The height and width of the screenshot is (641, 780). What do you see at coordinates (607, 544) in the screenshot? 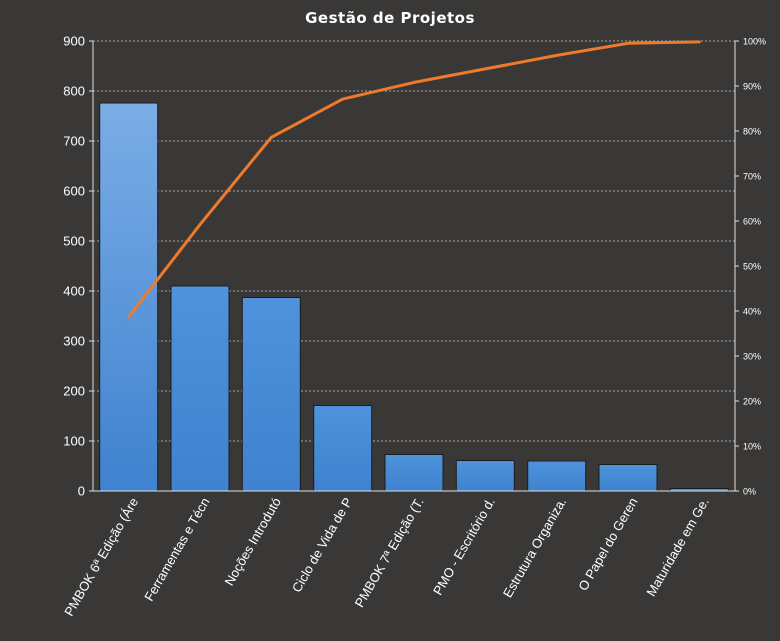
I see `x-tick-label: O Papel do Geren` at bounding box center [607, 544].